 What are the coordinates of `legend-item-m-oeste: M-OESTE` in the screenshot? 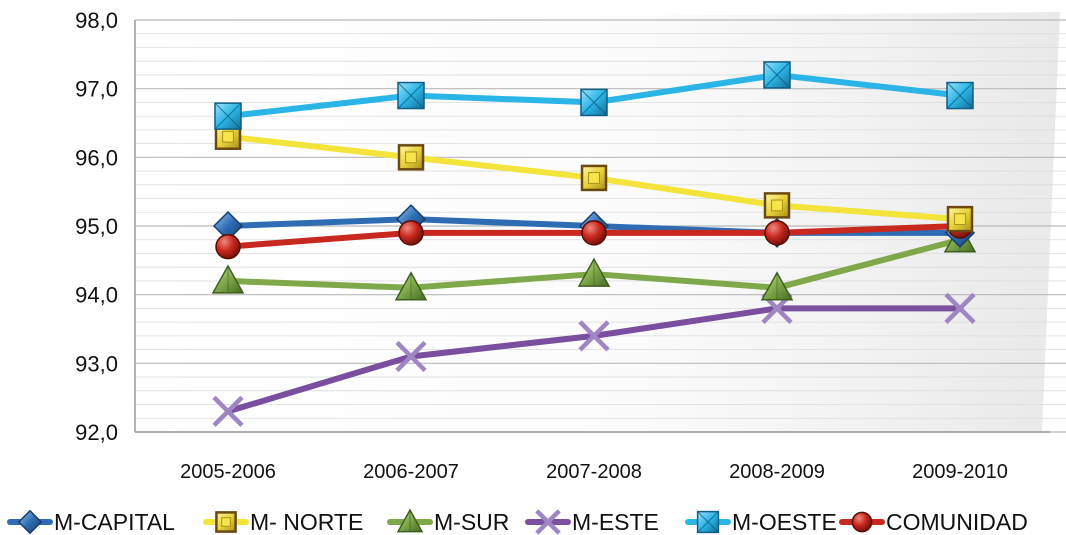 It's located at (761, 522).